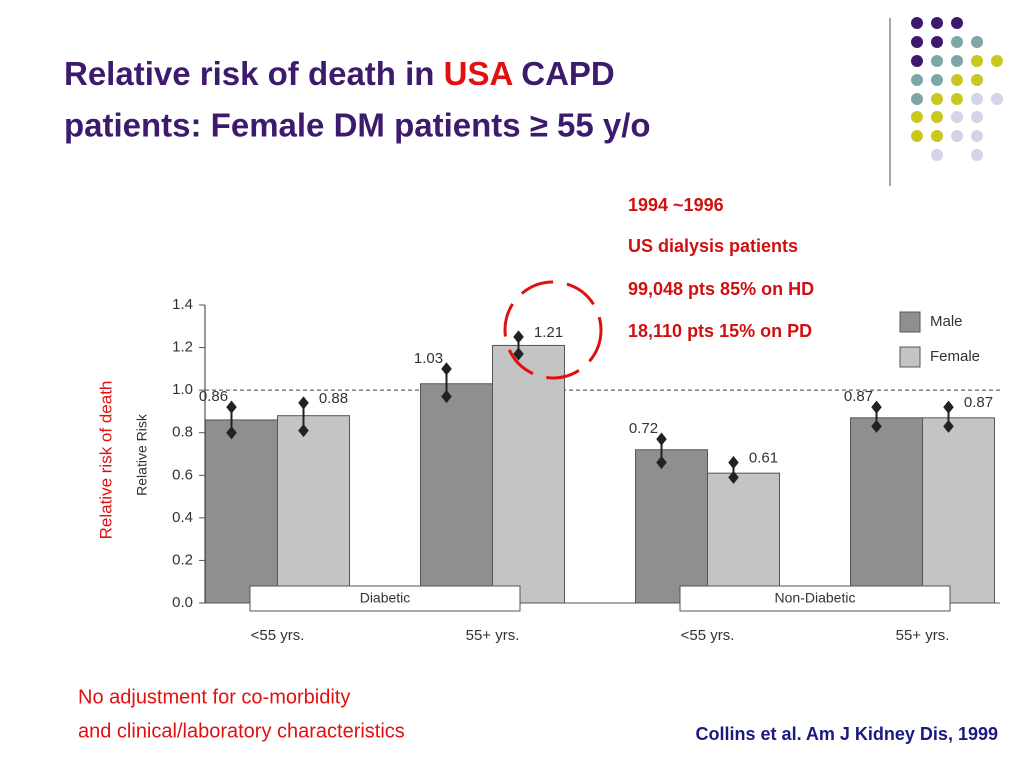 The image size is (1024, 773). I want to click on citation: Collins et al. Am J Kidney Dis, 1999, so click(847, 734).